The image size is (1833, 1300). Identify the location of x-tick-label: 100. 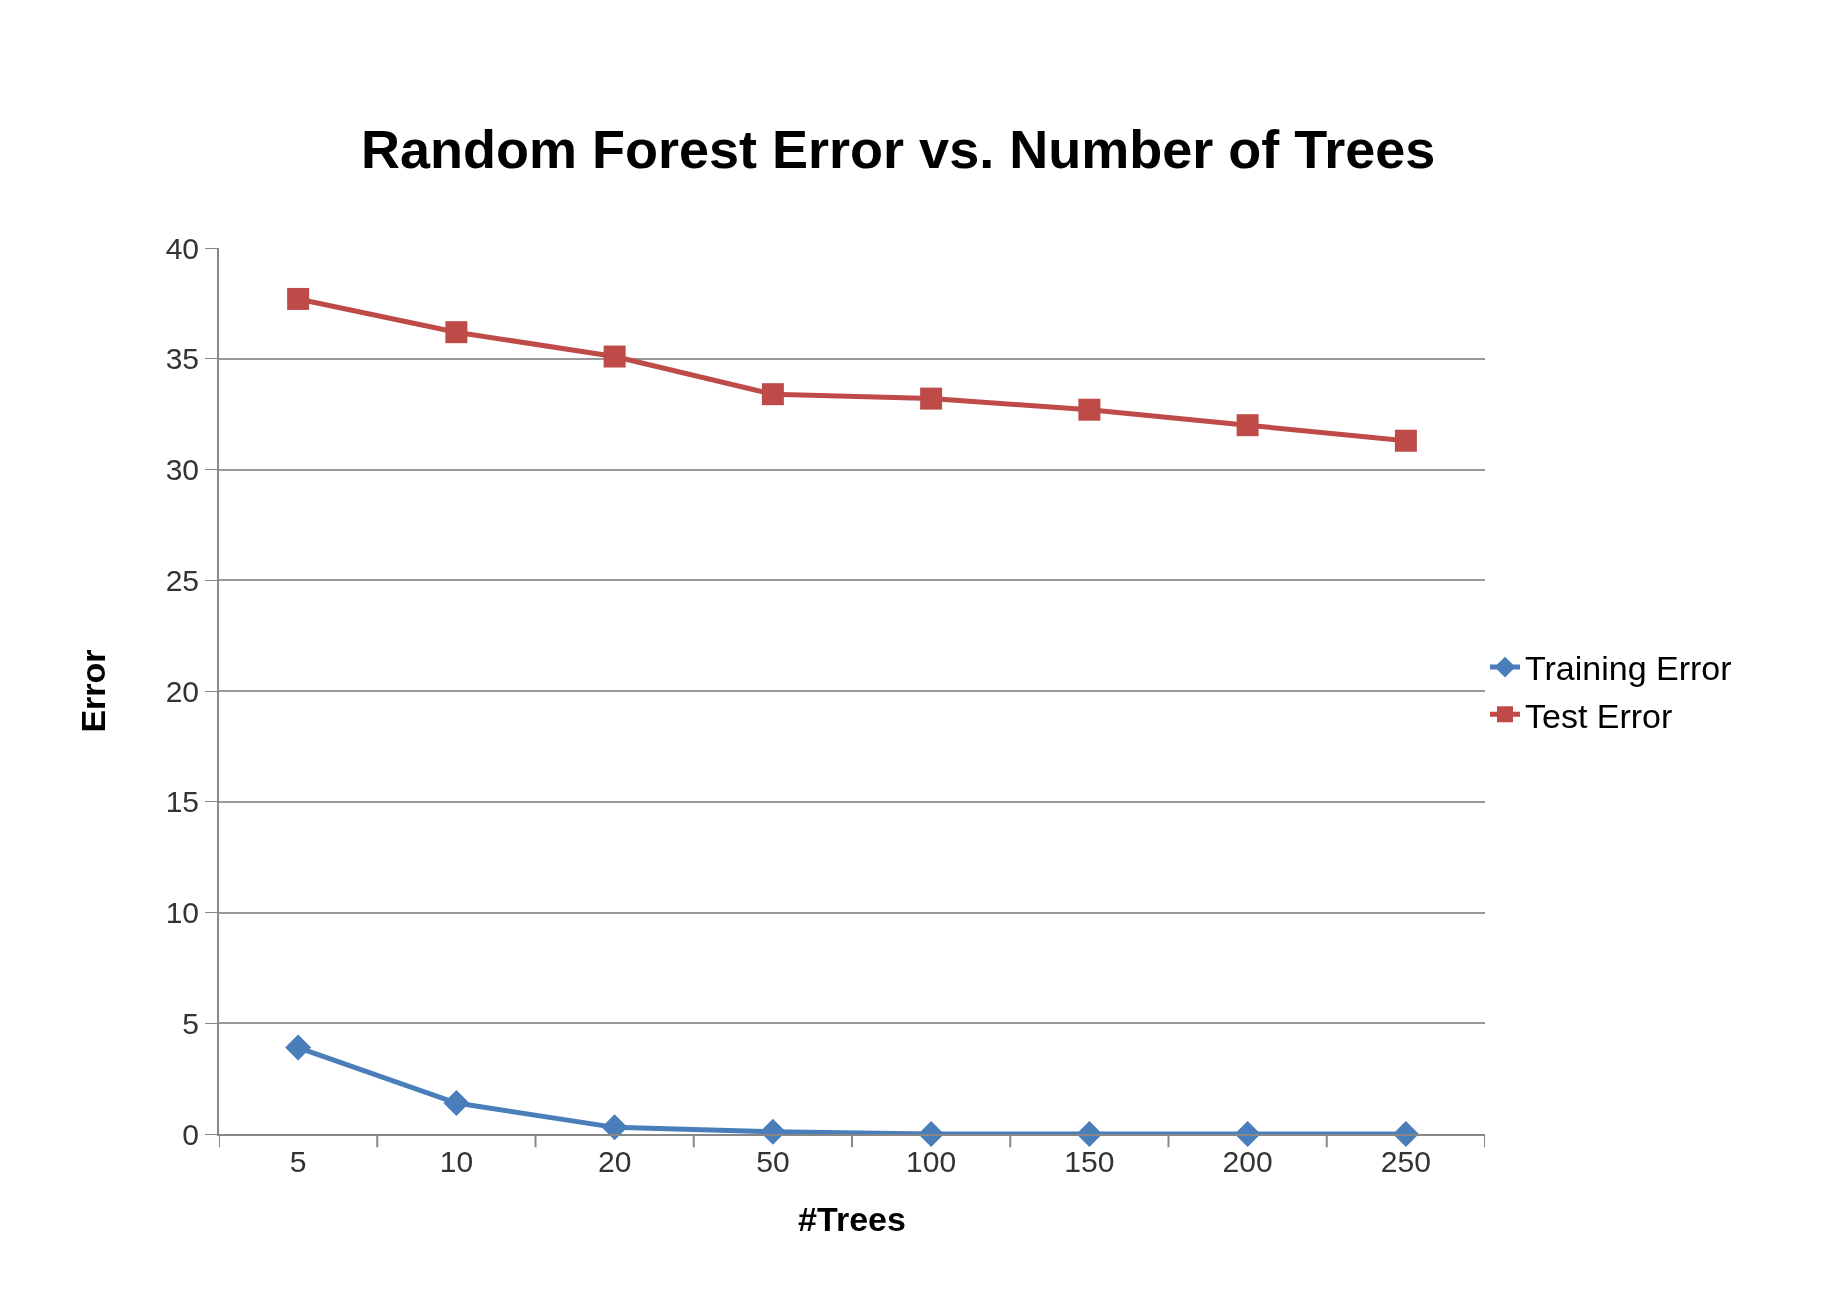
(931, 1161).